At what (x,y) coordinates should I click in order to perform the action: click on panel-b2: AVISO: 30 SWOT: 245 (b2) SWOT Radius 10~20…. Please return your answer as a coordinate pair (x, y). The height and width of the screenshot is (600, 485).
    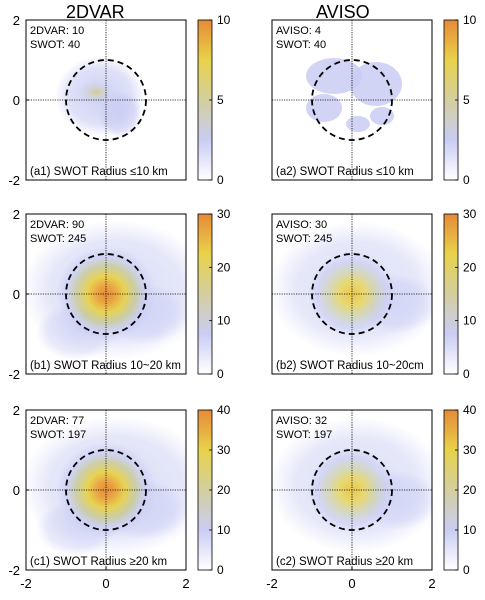
    Looking at the image, I should click on (374, 294).